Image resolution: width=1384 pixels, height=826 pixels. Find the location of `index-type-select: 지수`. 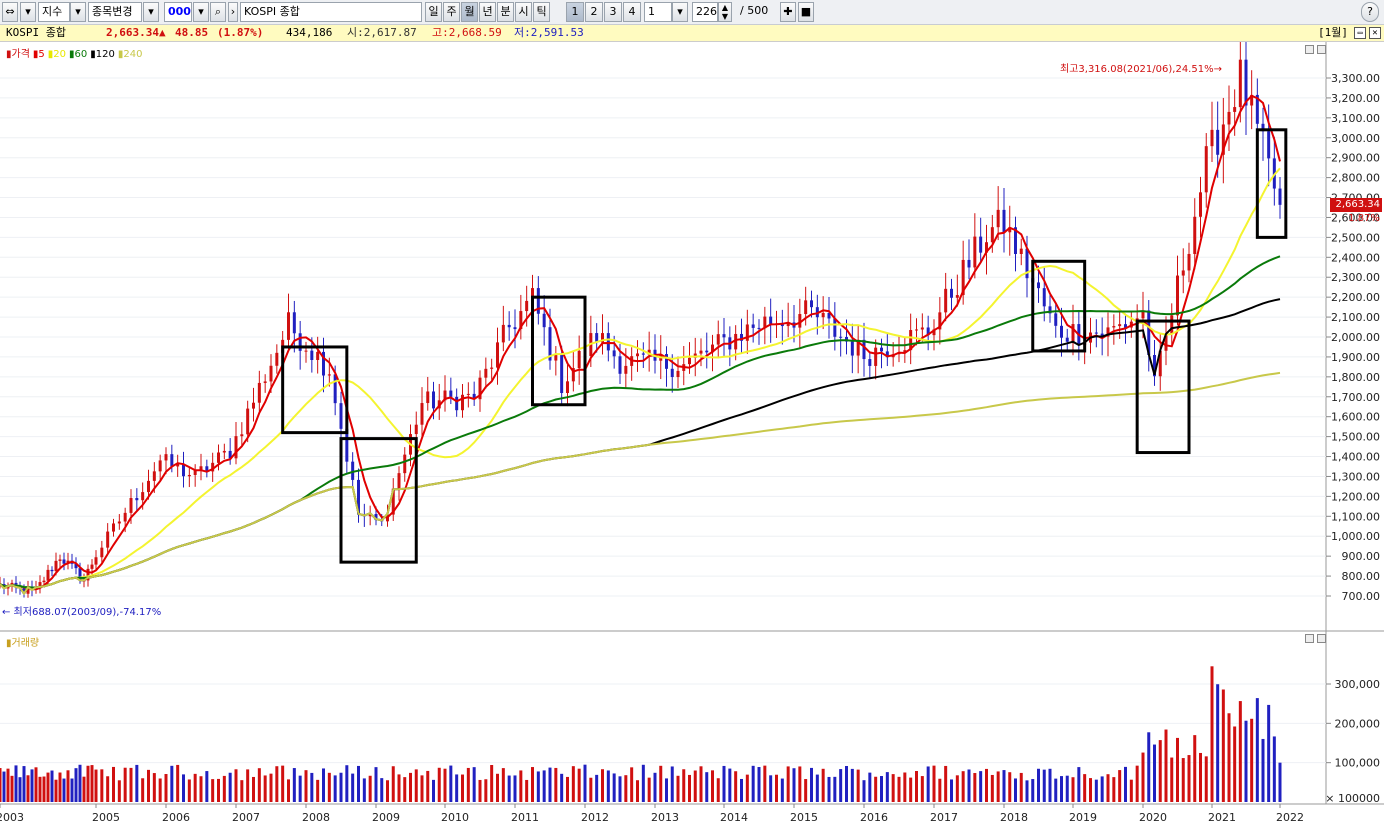

index-type-select: 지수 is located at coordinates (54, 12).